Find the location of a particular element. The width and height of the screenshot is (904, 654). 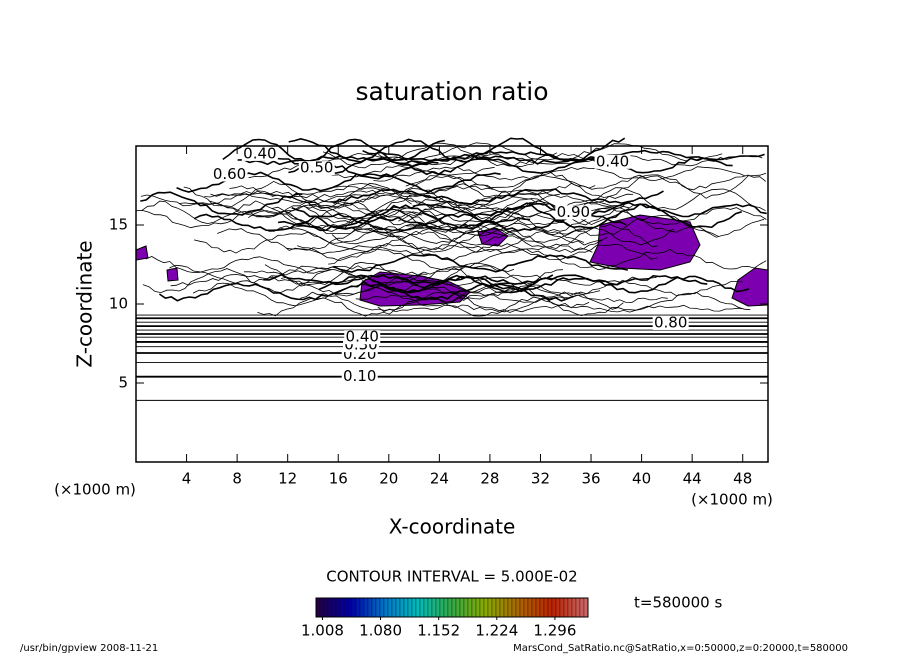

y-axis-label: Z-coordinate is located at coordinates (85, 303).